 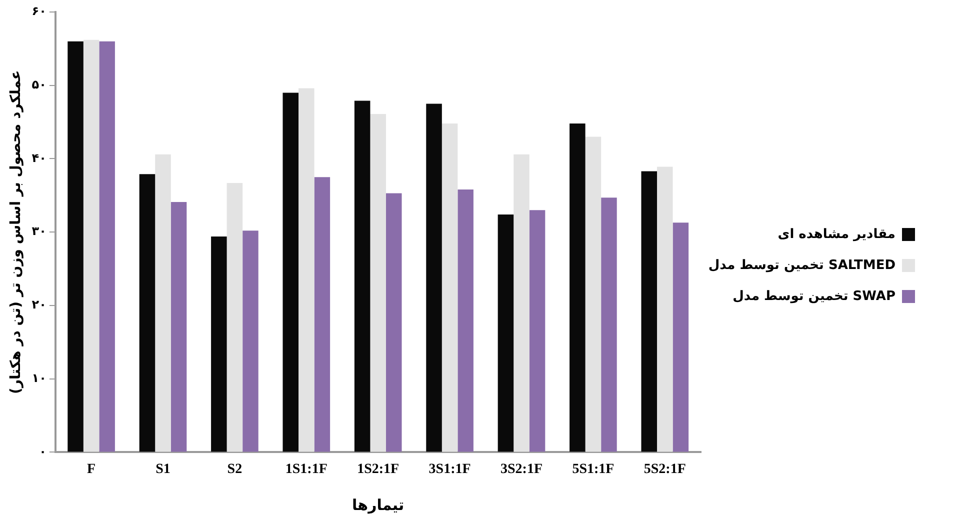 I want to click on x-tick-label: 5S1:1F, so click(x=593, y=470).